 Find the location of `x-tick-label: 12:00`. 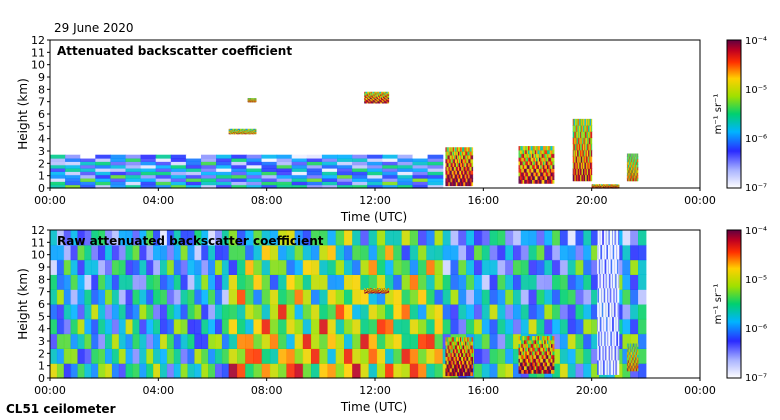

x-tick-label: 12:00 is located at coordinates (375, 390).